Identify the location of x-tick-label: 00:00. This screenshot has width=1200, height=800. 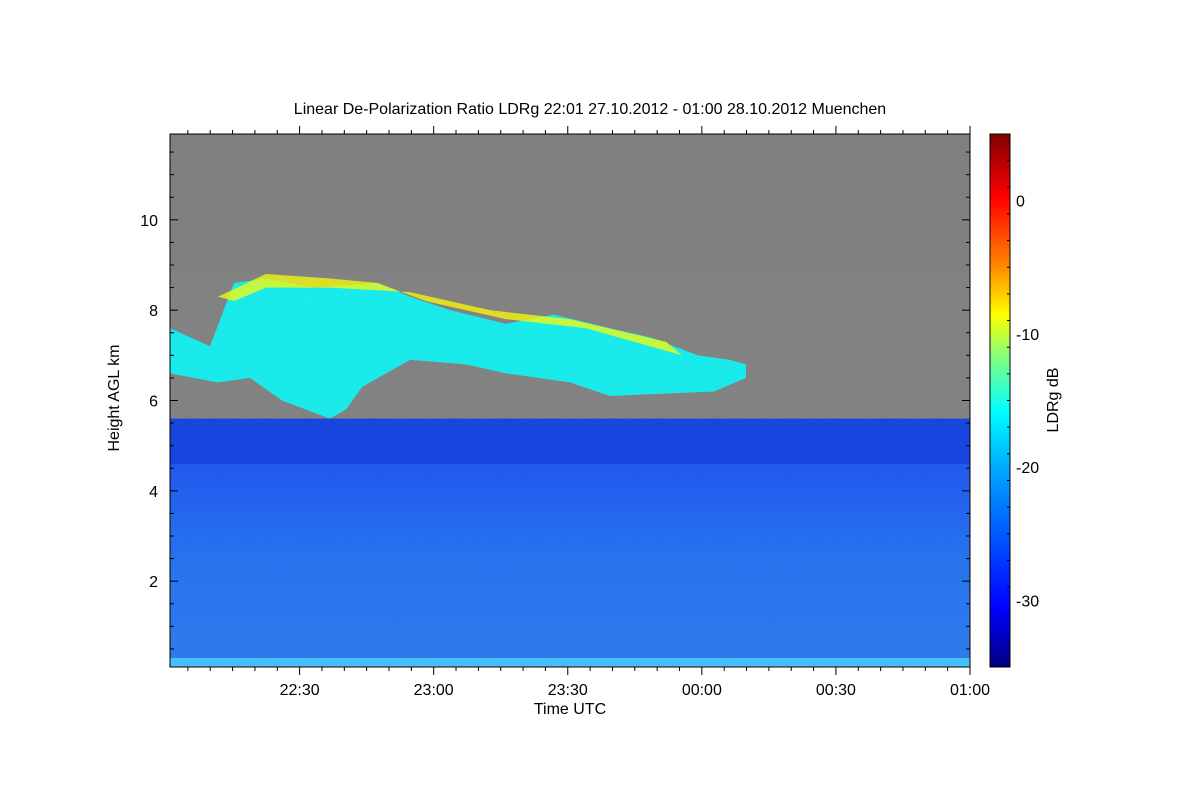
(702, 690).